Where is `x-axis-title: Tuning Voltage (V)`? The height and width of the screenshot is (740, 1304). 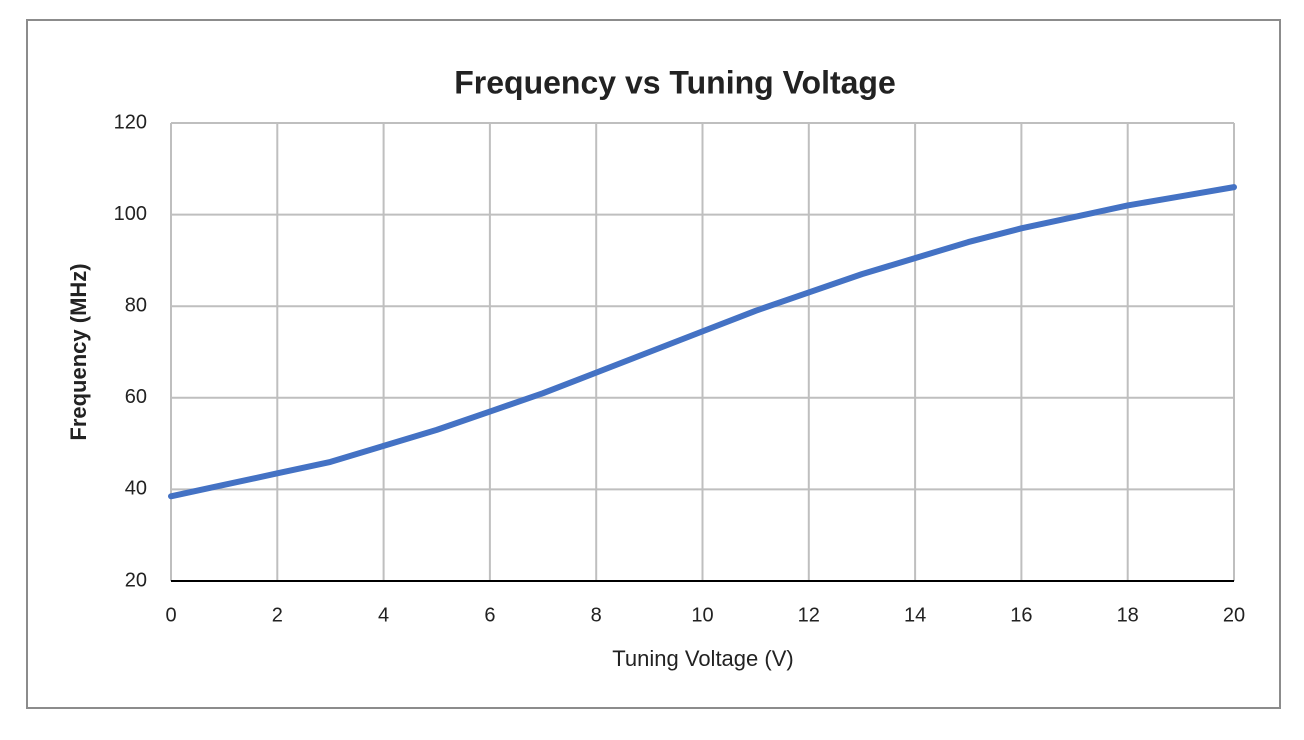 x-axis-title: Tuning Voltage (V) is located at coordinates (702, 658).